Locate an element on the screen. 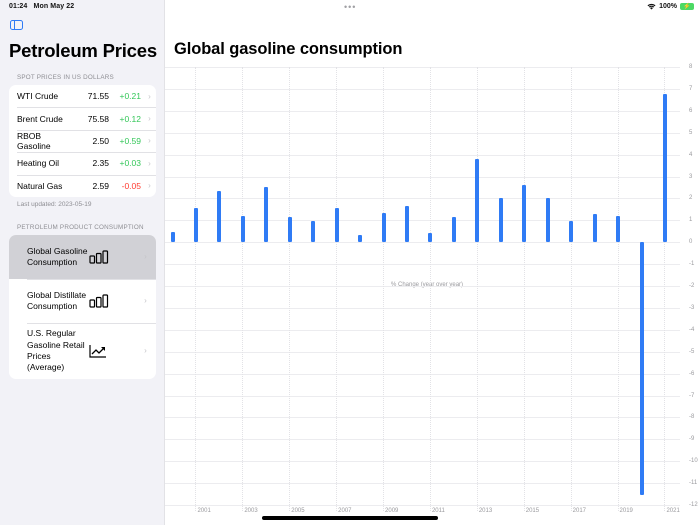  x-tick-label: 2017 is located at coordinates (579, 511).